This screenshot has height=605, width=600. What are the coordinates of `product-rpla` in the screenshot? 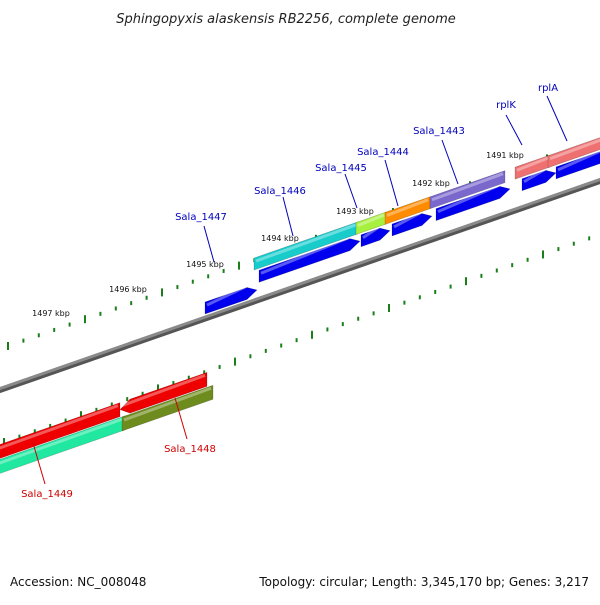 It's located at (573, 153).